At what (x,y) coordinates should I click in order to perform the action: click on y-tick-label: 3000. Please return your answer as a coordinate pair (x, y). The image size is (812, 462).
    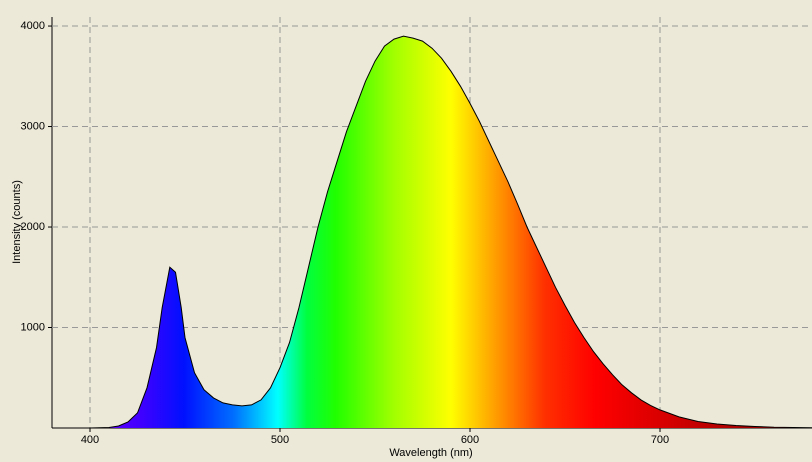
    Looking at the image, I should click on (33, 126).